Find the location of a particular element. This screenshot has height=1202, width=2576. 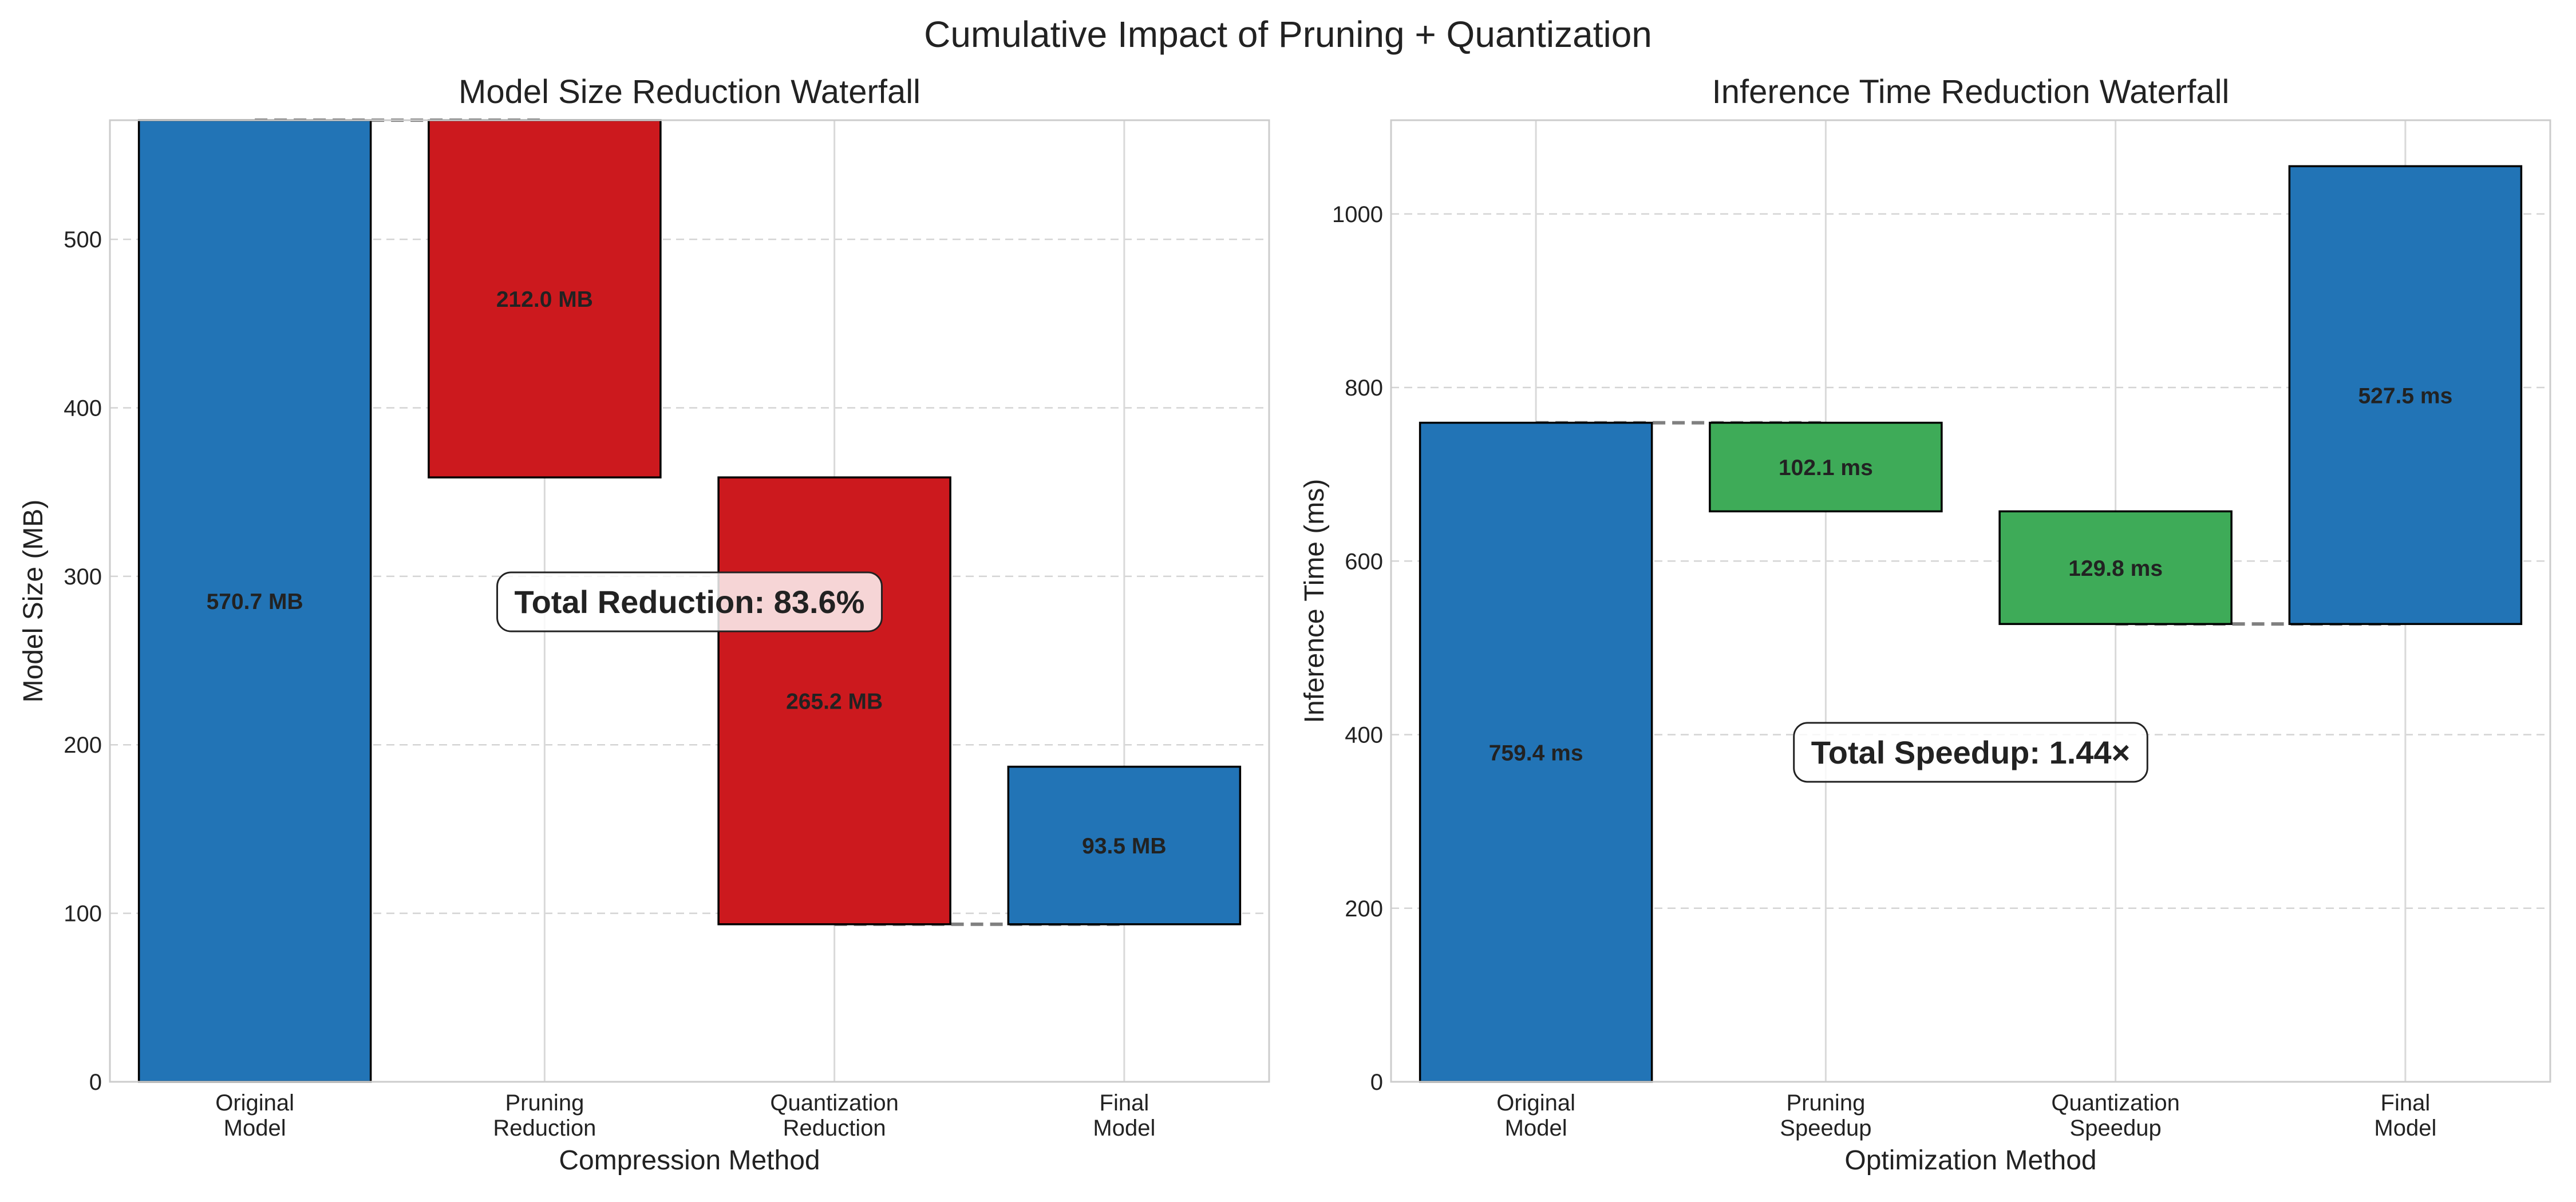

y-axis-label: Inference Time (ms) is located at coordinates (1314, 601).